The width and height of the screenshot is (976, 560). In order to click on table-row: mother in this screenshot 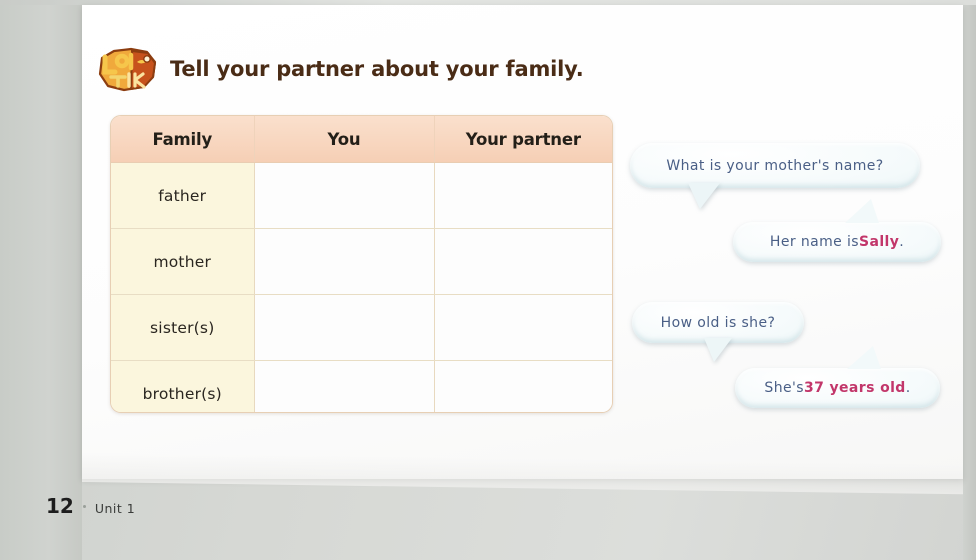, I will do `click(361, 261)`.